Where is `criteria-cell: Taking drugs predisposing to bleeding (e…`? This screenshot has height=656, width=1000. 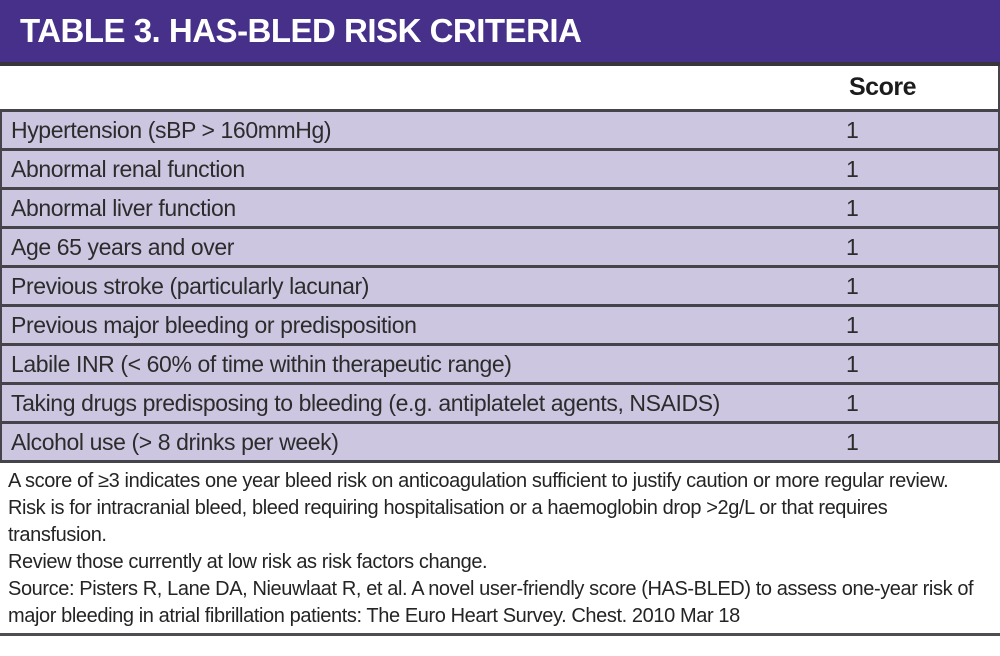 criteria-cell: Taking drugs predisposing to bleeding (e… is located at coordinates (365, 402).